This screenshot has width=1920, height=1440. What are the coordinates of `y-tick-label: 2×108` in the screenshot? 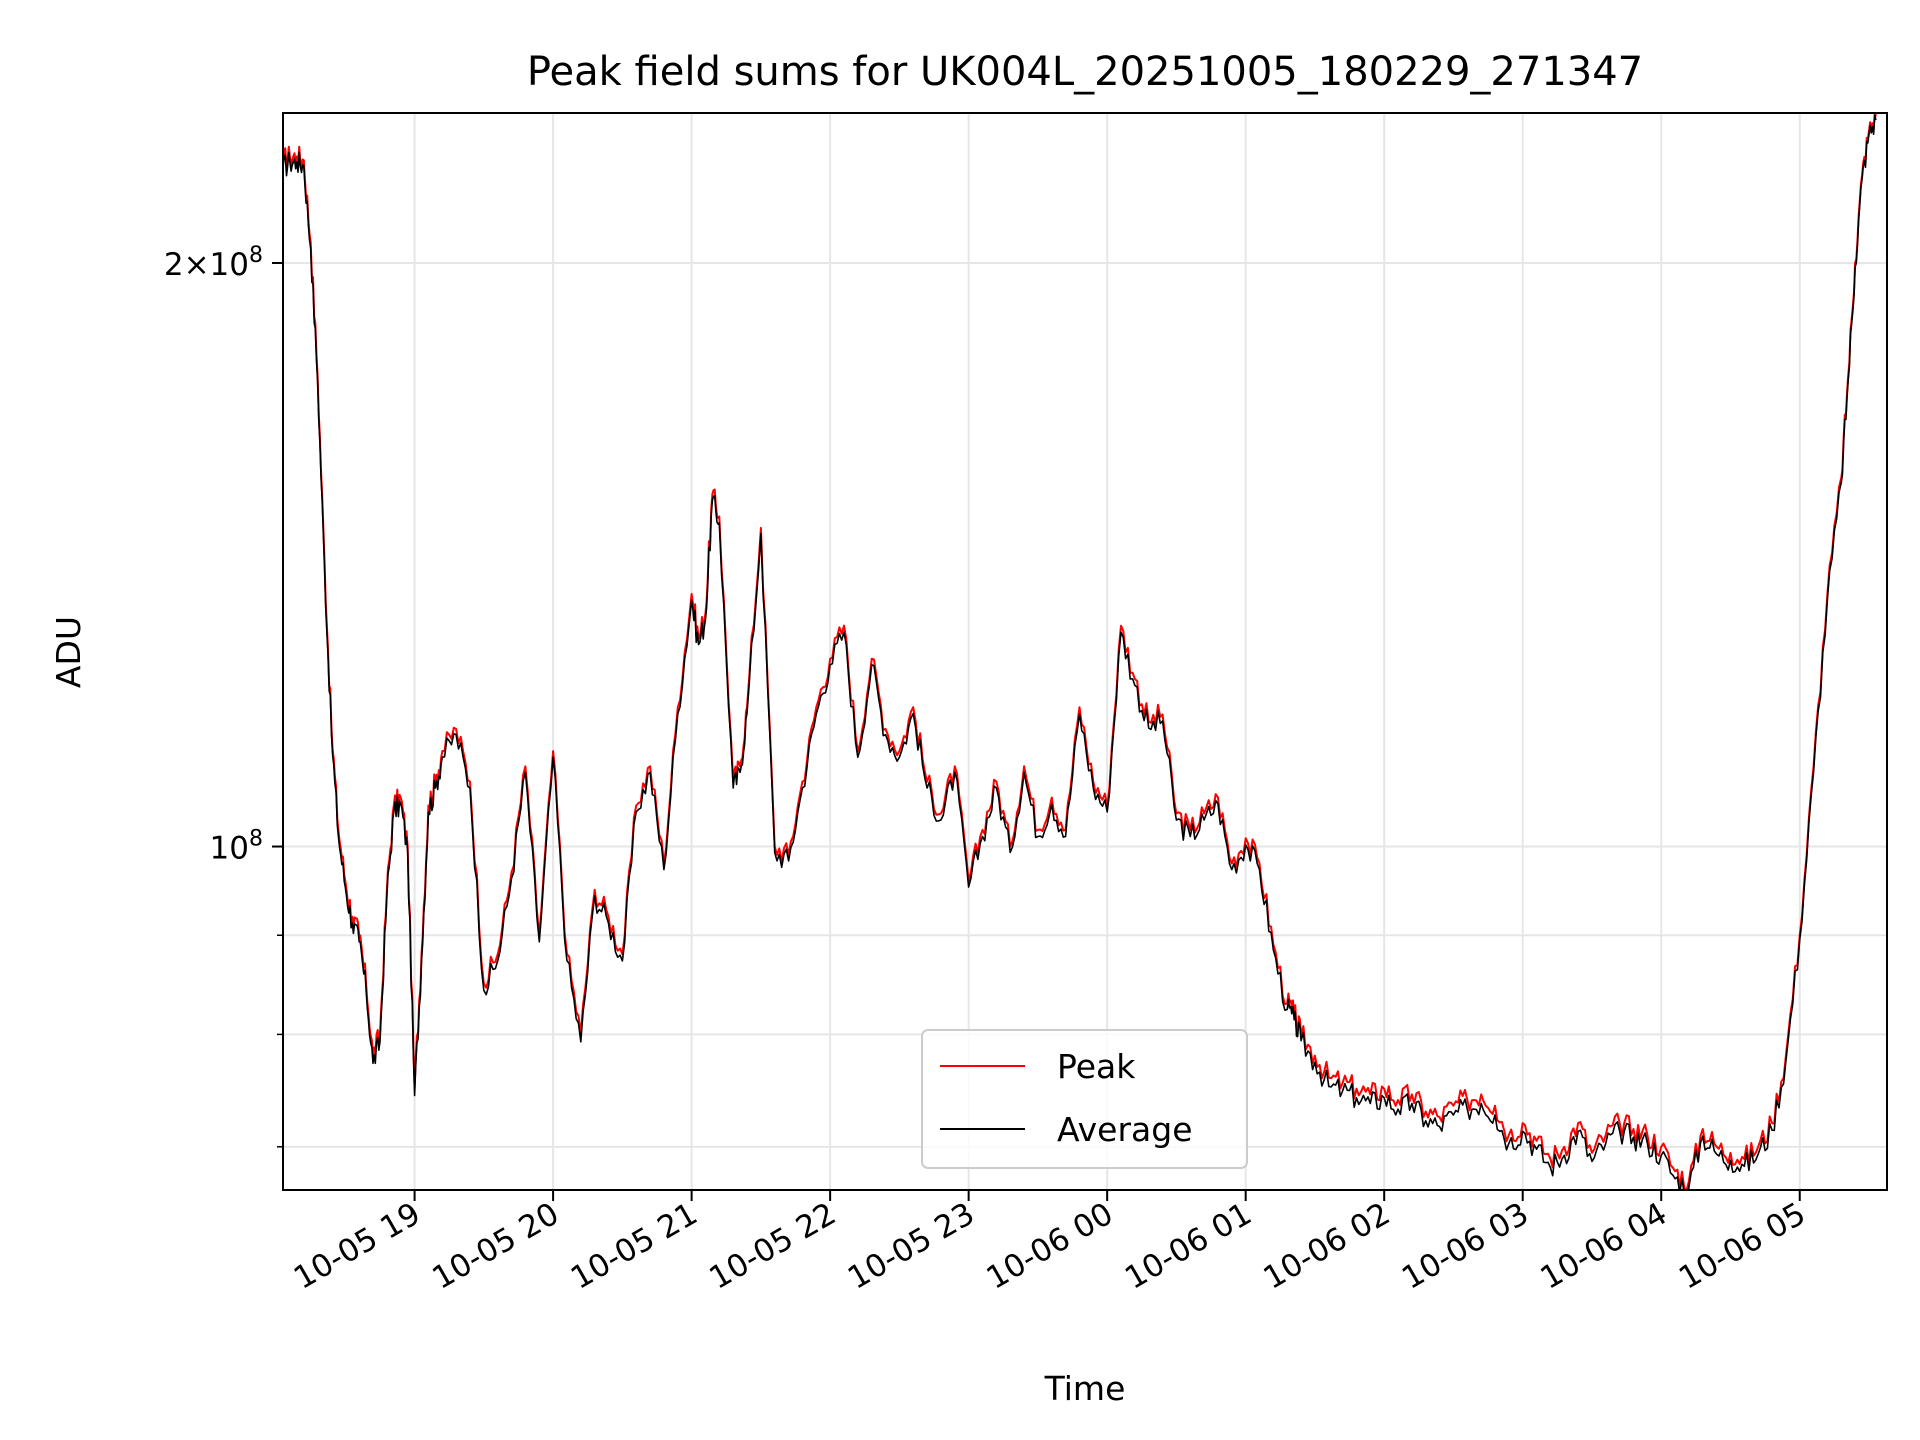 It's located at (213, 263).